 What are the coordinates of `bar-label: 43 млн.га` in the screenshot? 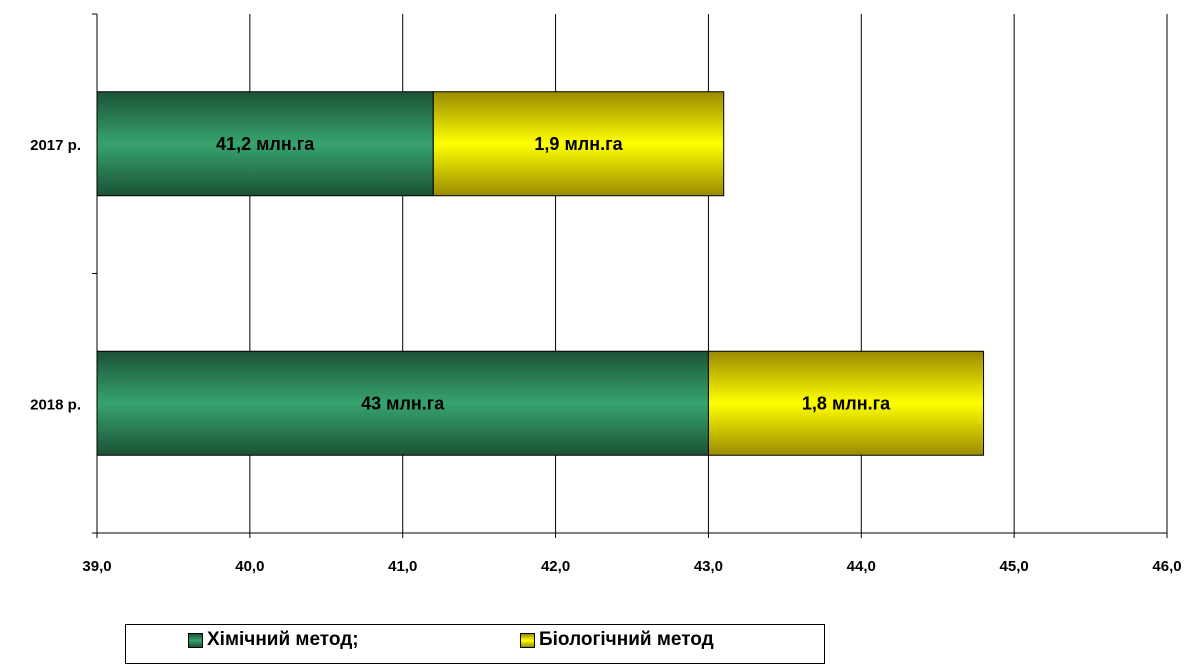 It's located at (403, 403).